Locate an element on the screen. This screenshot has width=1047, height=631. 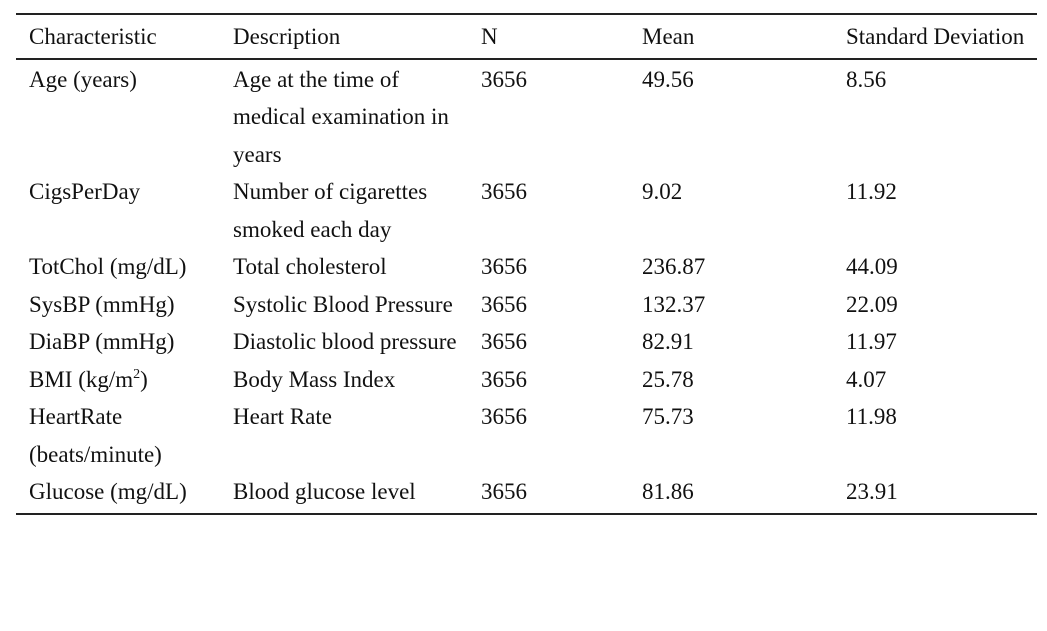
characteristic-cell: BMI (kg/m2) is located at coordinates (118, 380).